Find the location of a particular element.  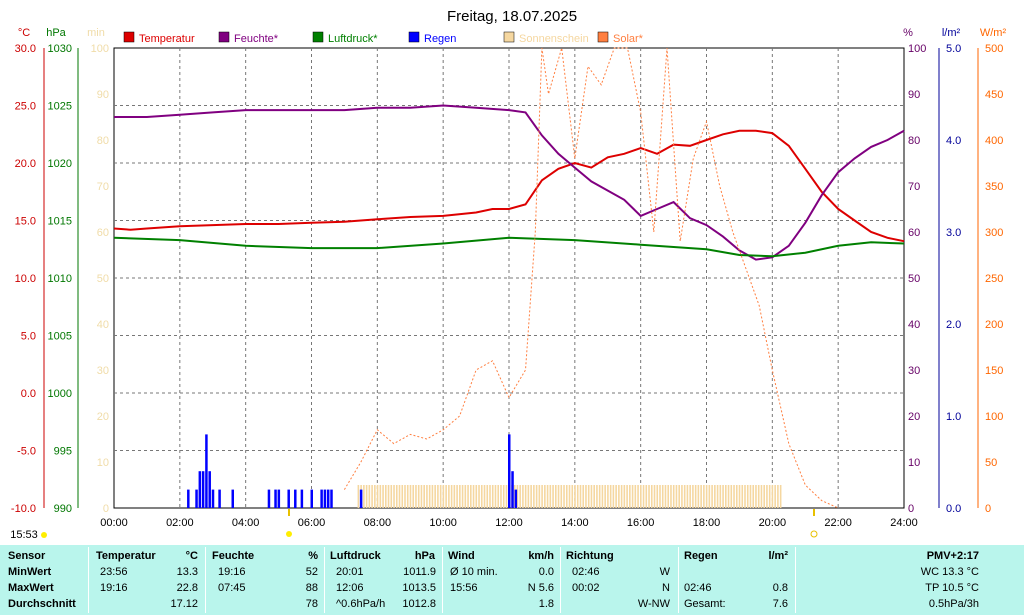

rain-bars is located at coordinates (352, 471).